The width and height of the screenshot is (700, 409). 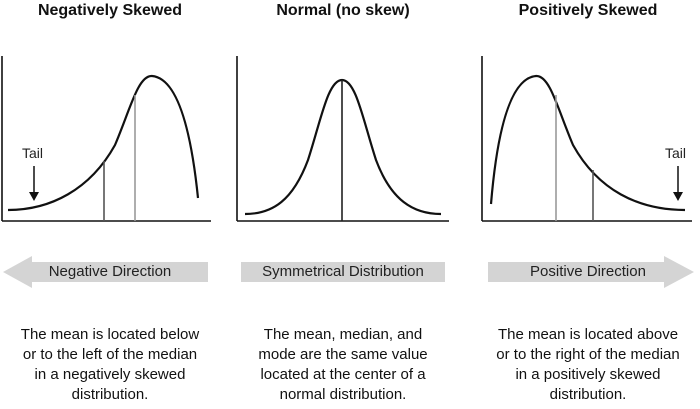 I want to click on negative-skew-plot: Tail, so click(x=106, y=139).